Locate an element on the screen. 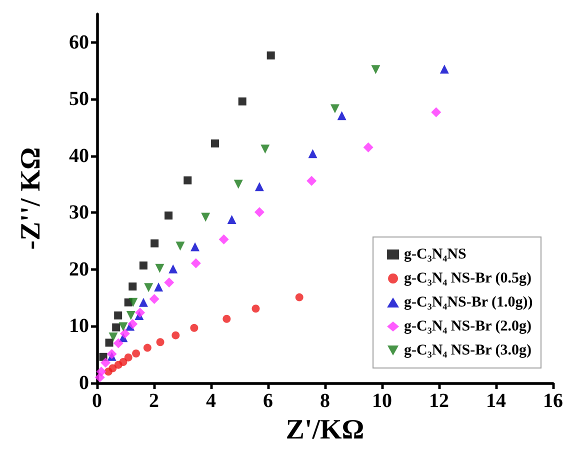 This screenshot has height=454, width=569. y-axis-title: -Z''/ KΩ is located at coordinates (31, 198).